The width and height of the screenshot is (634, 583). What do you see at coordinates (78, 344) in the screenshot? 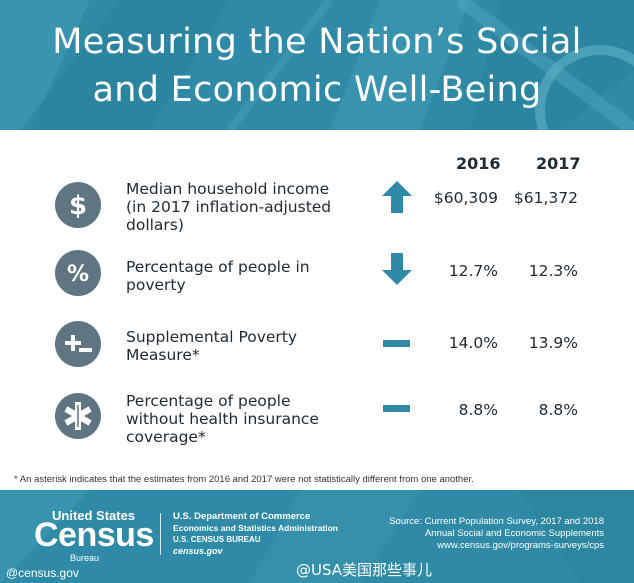
I see `plus-minus-icon` at bounding box center [78, 344].